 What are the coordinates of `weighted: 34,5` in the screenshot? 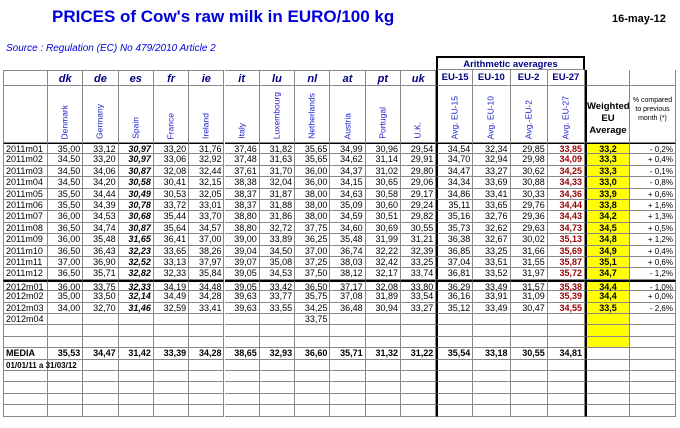 It's located at (607, 228).